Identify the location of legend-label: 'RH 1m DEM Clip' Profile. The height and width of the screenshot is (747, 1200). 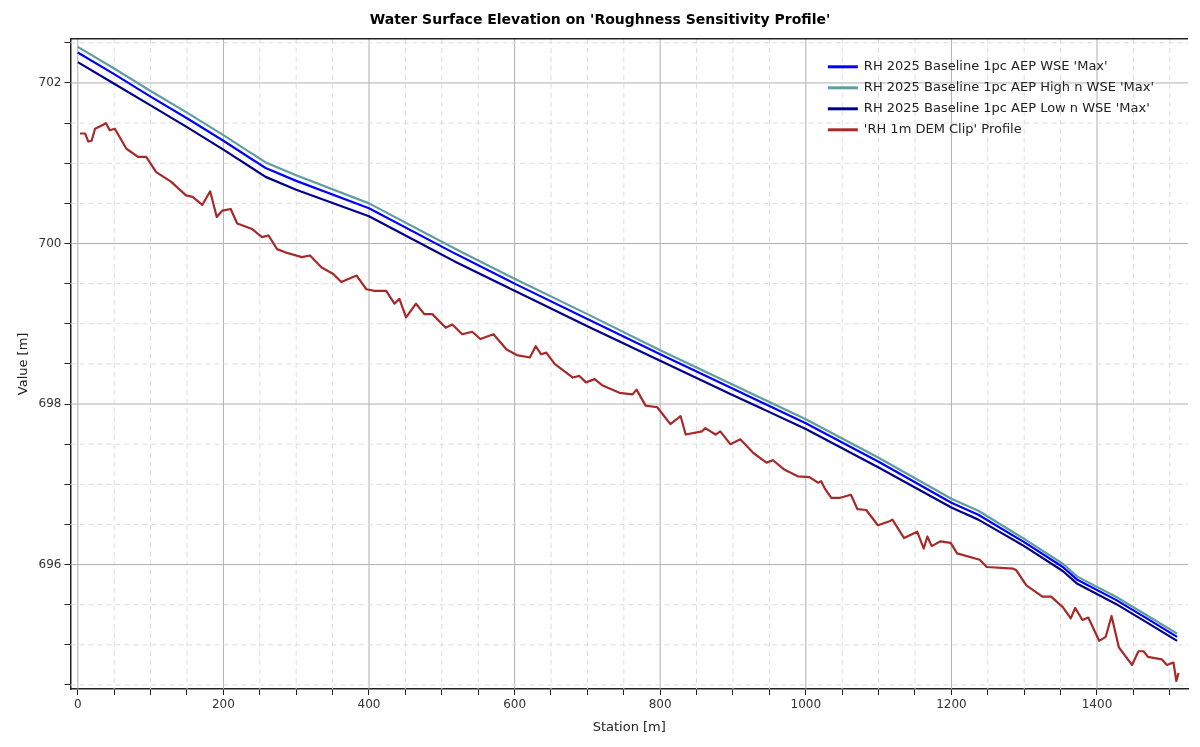
(942, 129).